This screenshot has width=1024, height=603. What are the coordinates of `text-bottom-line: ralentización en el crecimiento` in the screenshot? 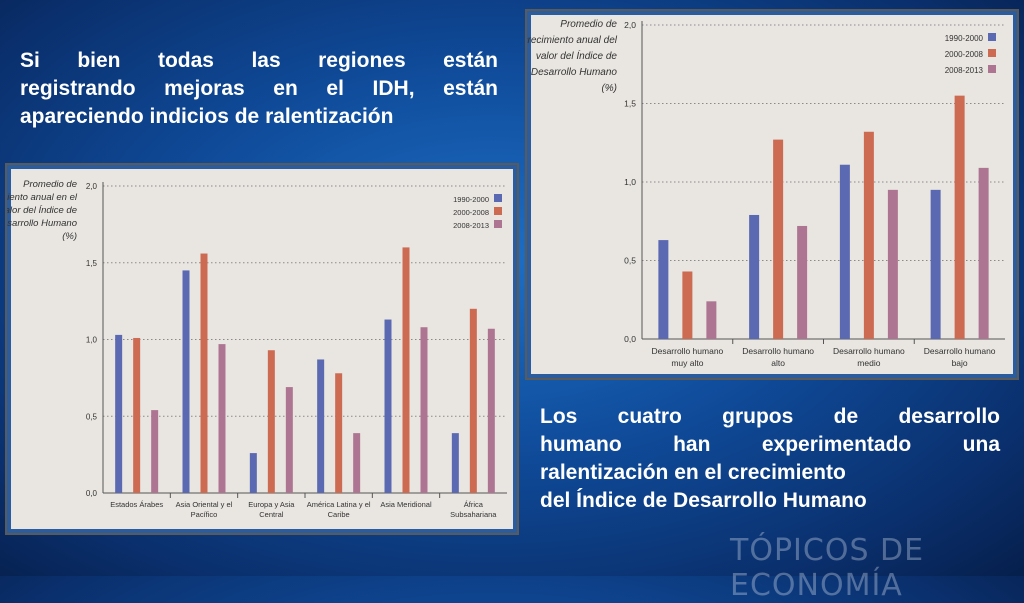 It's located at (693, 472).